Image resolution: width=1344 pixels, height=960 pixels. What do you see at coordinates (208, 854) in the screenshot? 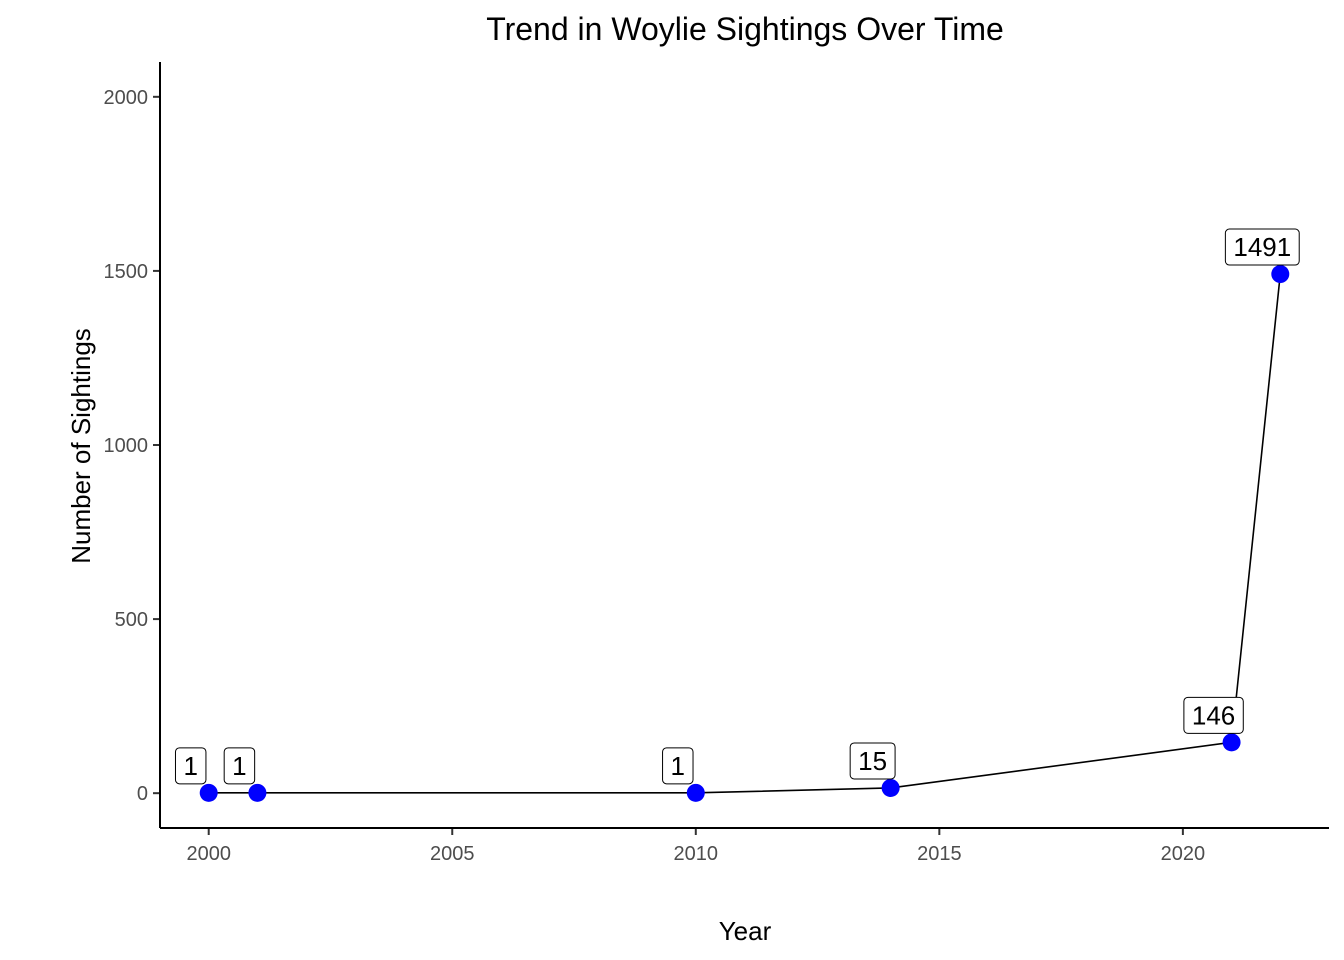
I see `x-tick-label: 2000` at bounding box center [208, 854].